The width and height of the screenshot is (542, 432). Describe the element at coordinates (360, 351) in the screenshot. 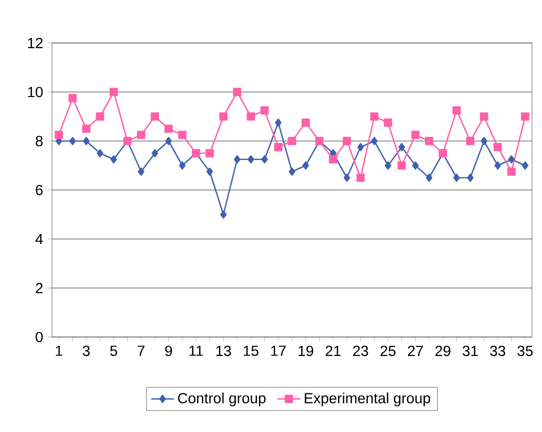

I see `x-tick-label: 23` at that location.